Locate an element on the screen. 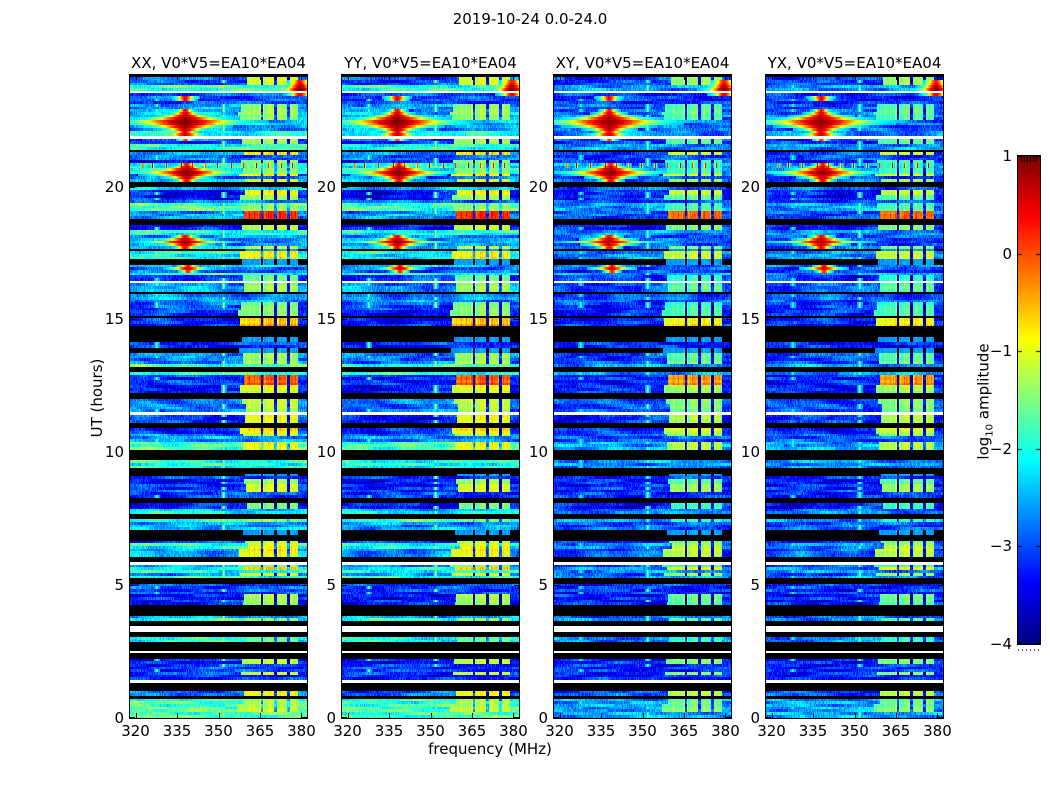  spectrogram-canvas-xy is located at coordinates (642, 396).